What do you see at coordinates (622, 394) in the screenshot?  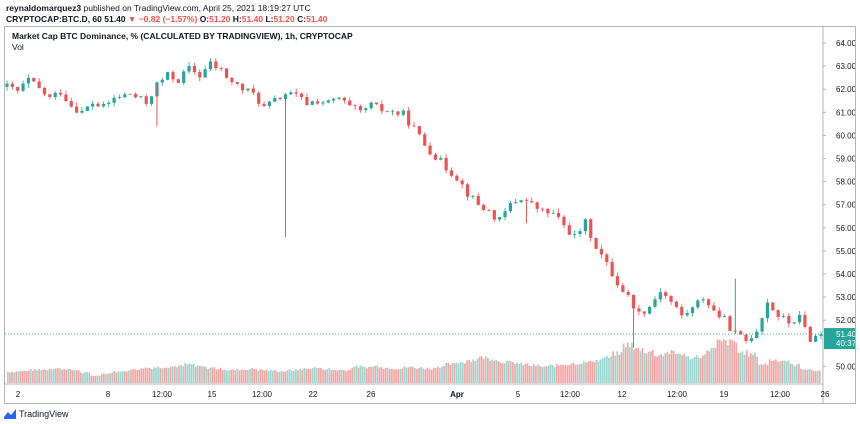 I see `x-tick-label: 12` at bounding box center [622, 394].